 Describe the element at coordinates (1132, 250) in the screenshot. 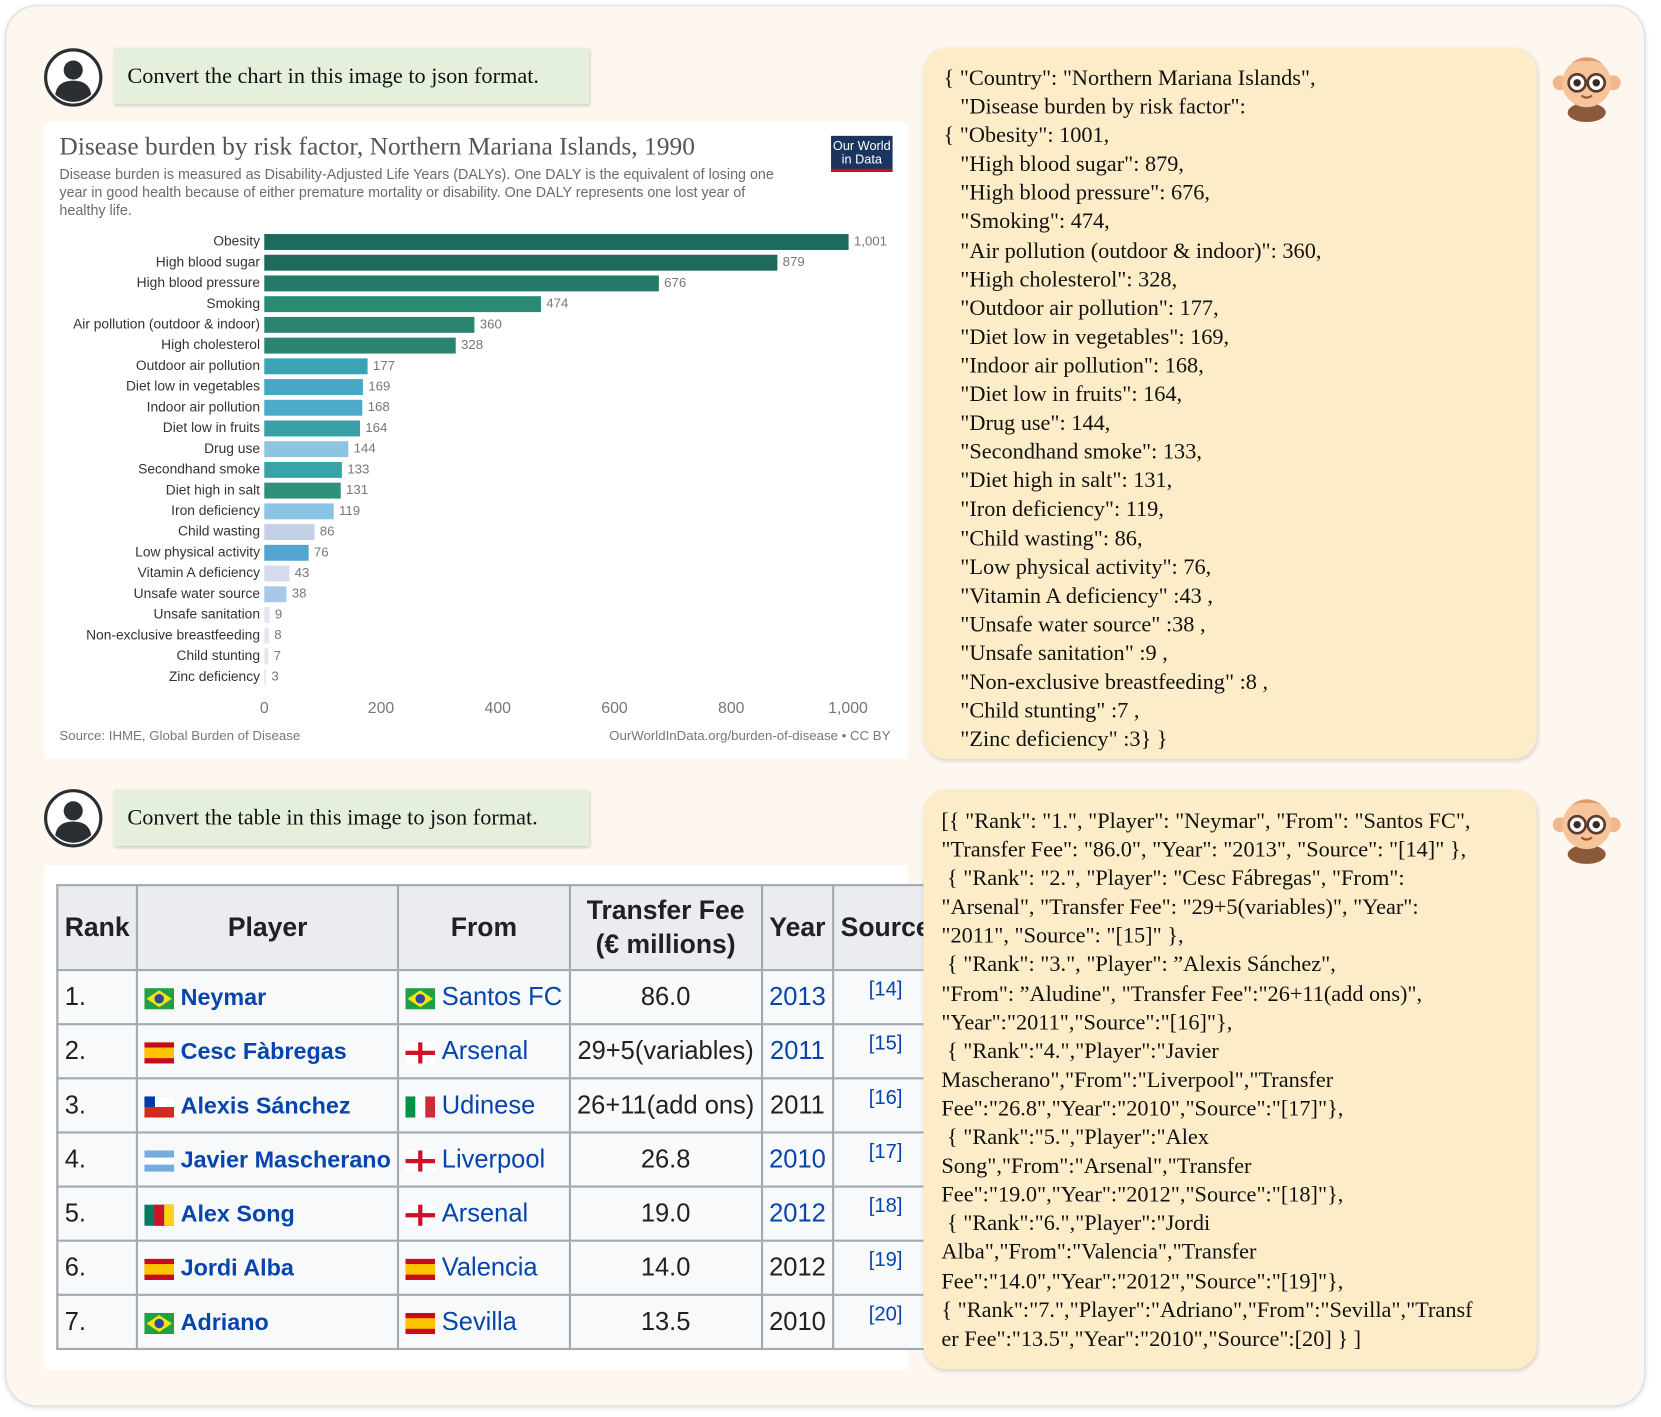

I see `reply-line: "Air pollution (outdoor & indoor)": 360,` at that location.